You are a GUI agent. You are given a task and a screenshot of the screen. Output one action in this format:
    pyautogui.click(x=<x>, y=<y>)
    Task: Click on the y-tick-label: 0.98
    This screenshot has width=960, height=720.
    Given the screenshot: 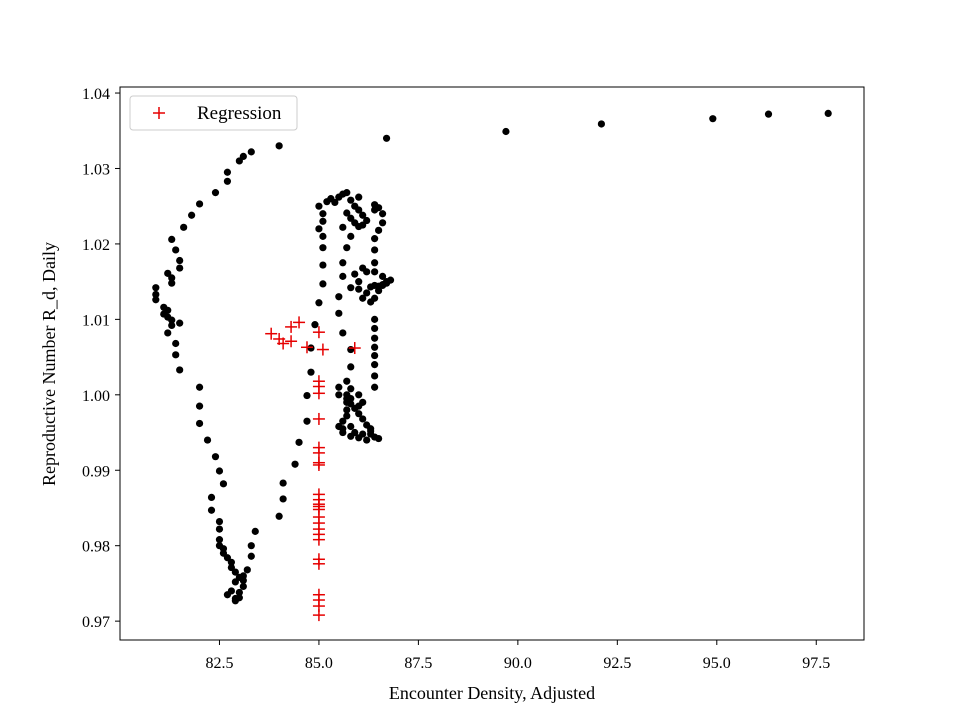 What is the action you would take?
    pyautogui.click(x=96, y=547)
    